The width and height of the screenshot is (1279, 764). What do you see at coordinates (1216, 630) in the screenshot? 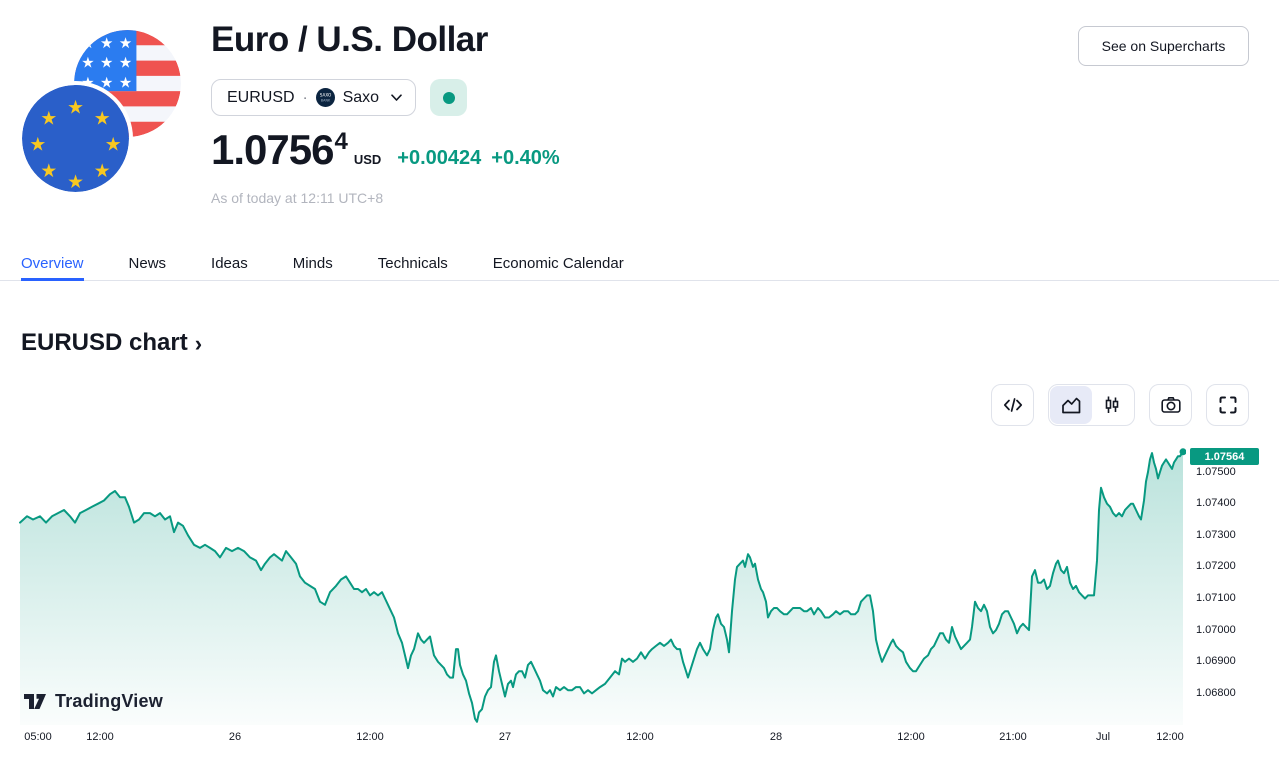
I see `y-axis-label: 1.07000` at bounding box center [1216, 630].